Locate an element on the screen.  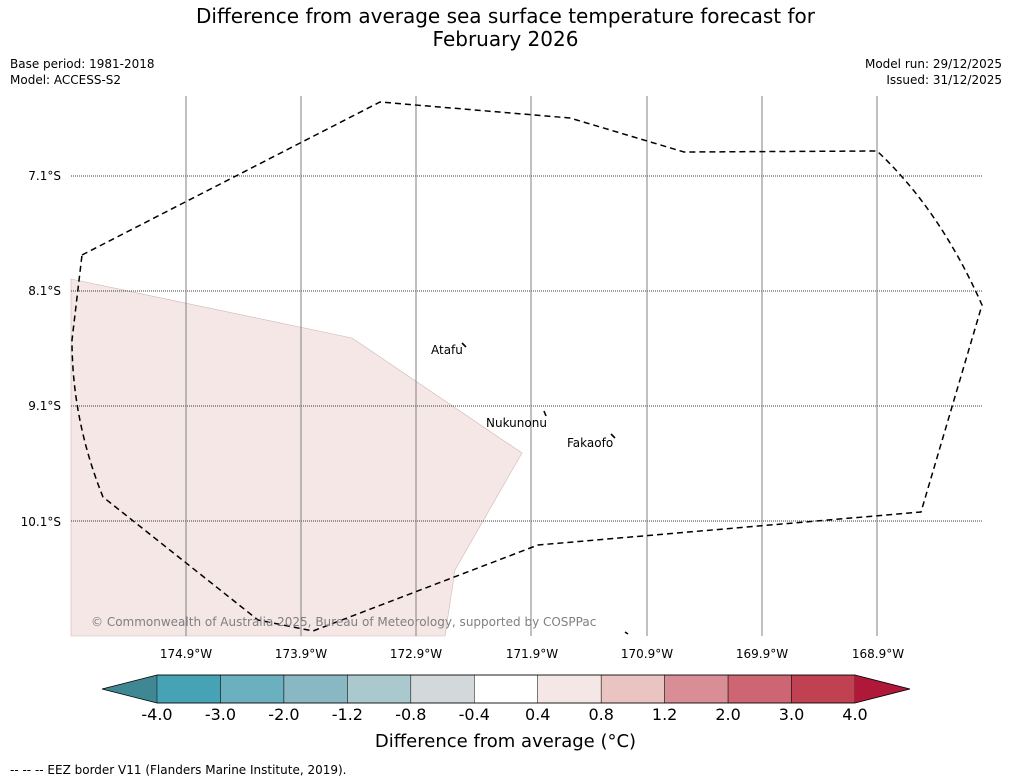
small-island-marker is located at coordinates (626, 633).